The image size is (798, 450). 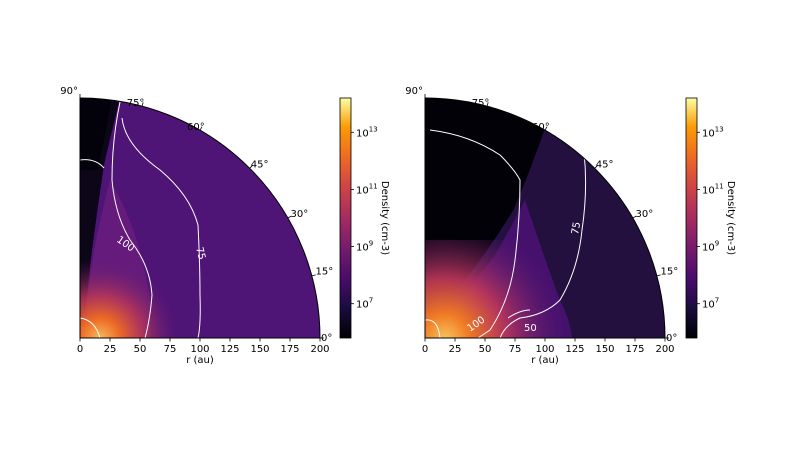 I want to click on contour-label: 50, so click(x=530, y=328).